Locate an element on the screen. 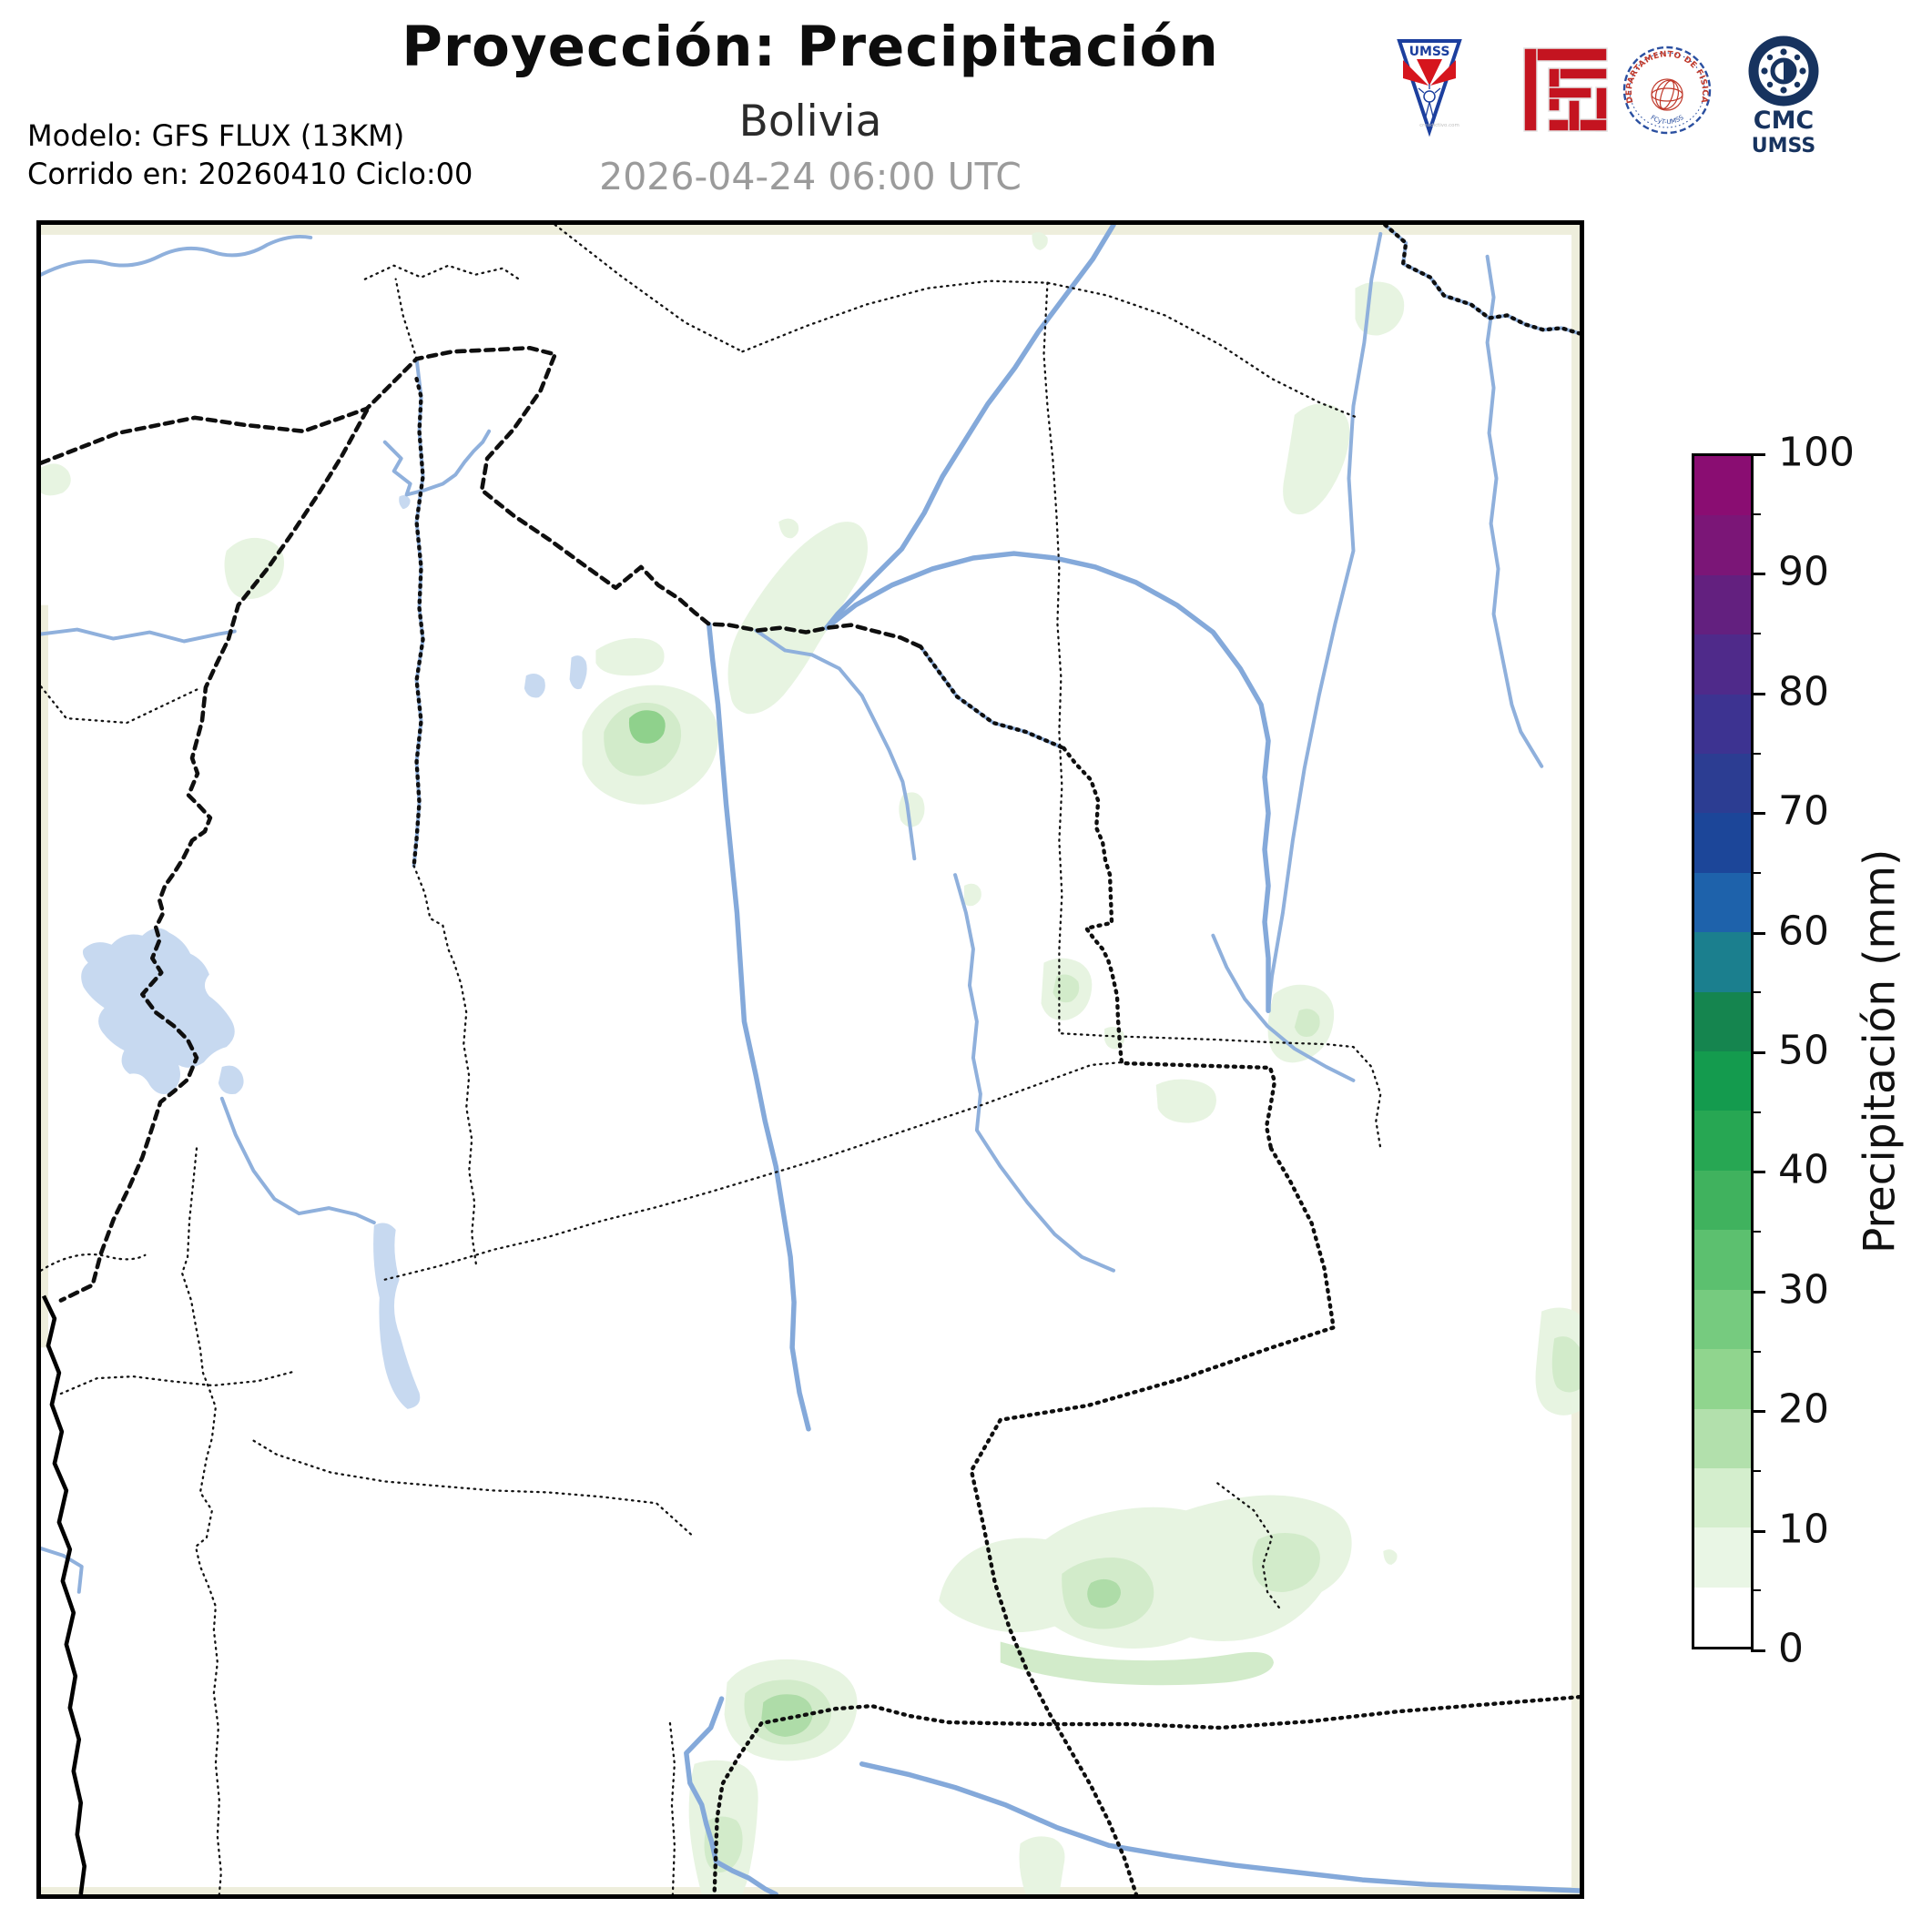 The width and height of the screenshot is (1932, 1928). colorbar is located at coordinates (1723, 1051).